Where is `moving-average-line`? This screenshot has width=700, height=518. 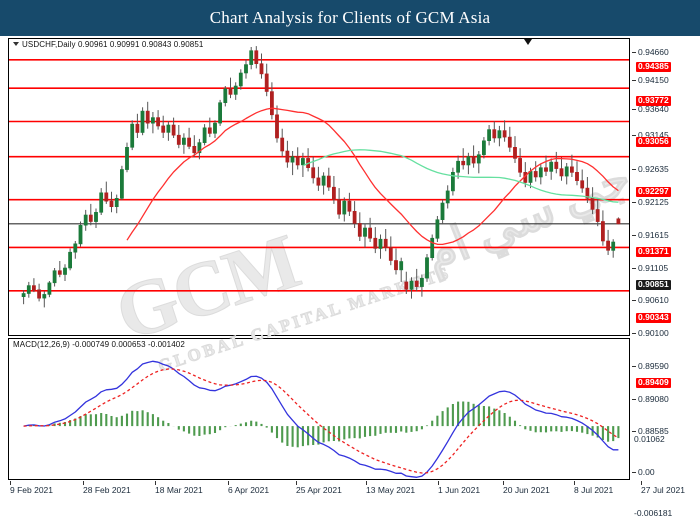 moving-average-line is located at coordinates (460, 176).